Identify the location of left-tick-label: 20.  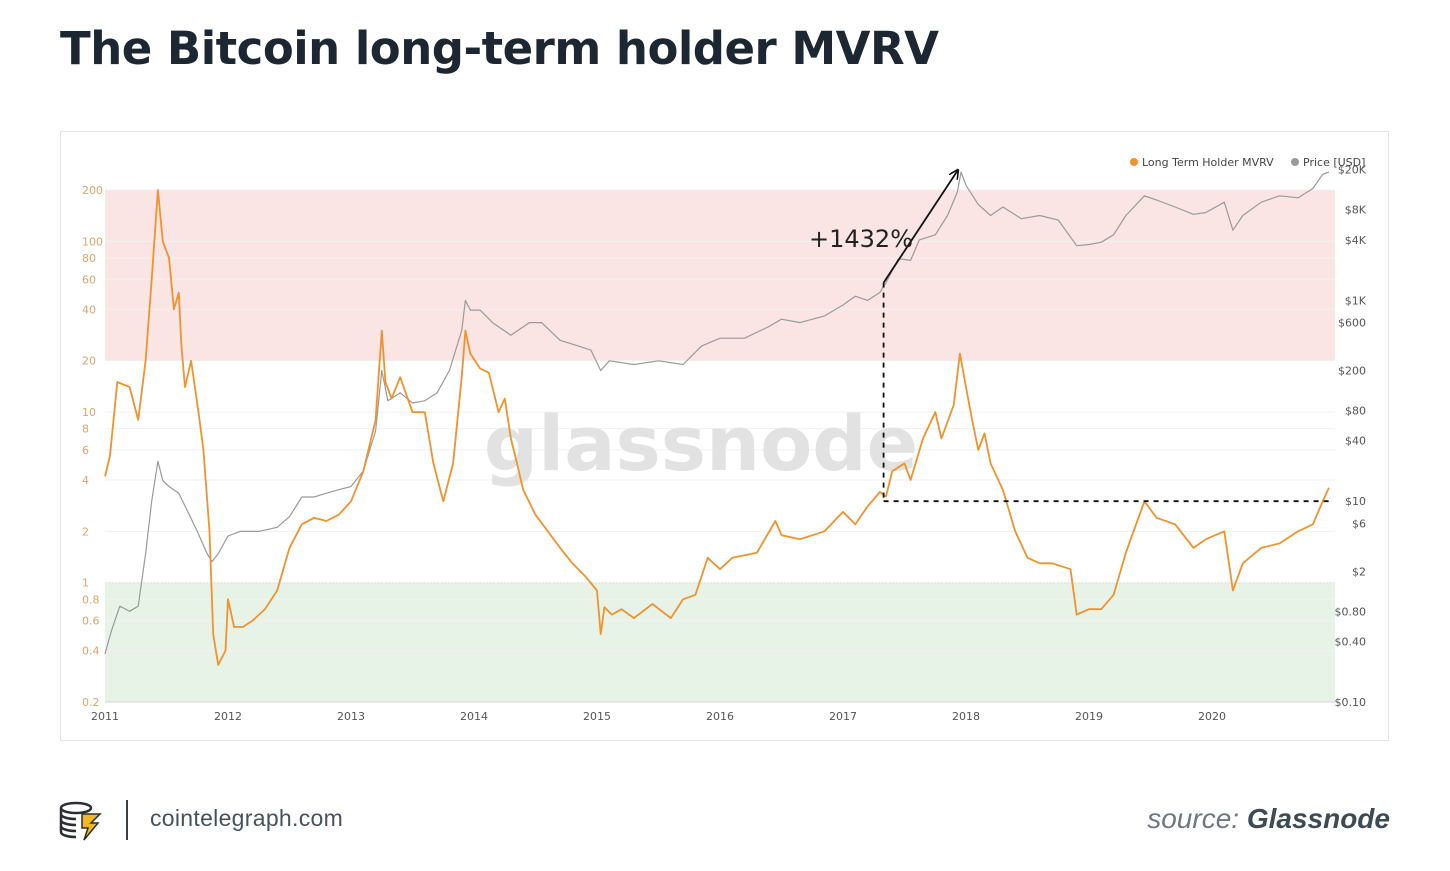
(89, 361).